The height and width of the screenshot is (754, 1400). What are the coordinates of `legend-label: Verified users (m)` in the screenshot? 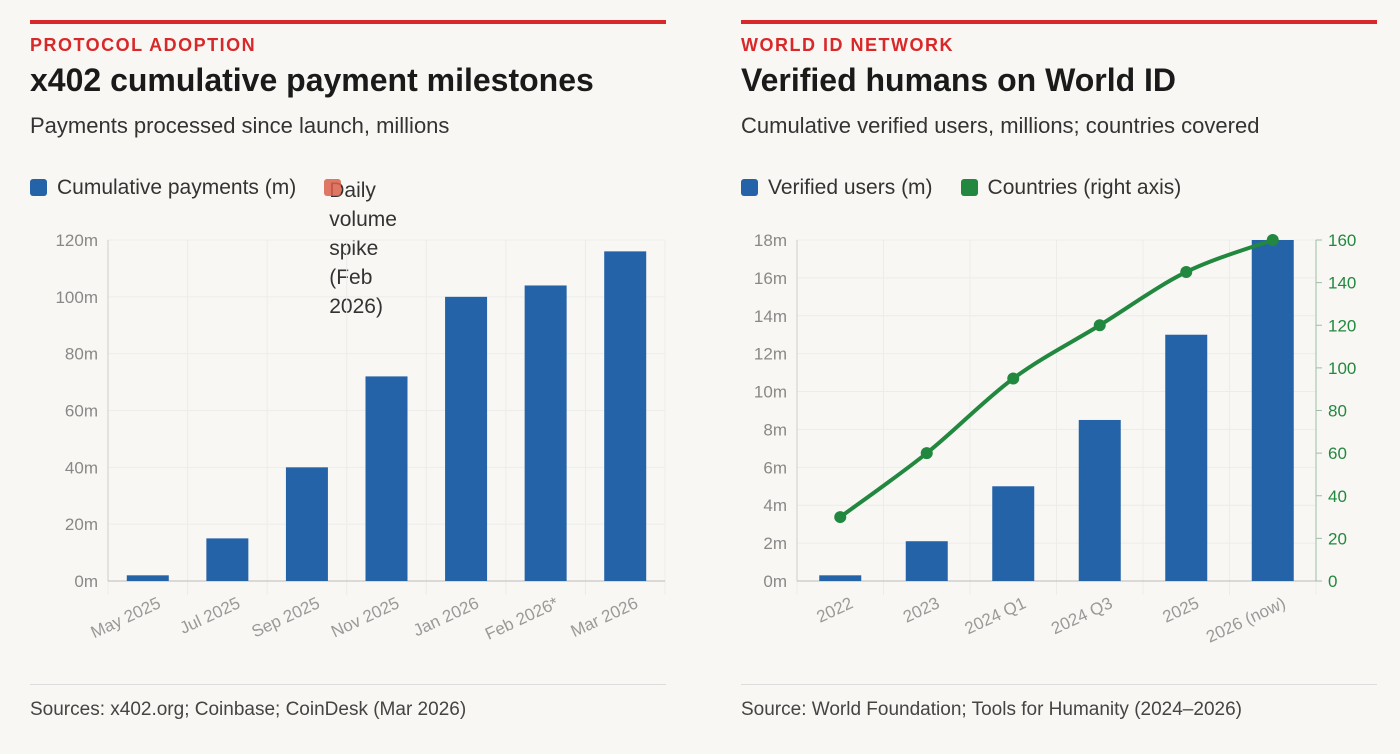 It's located at (850, 187).